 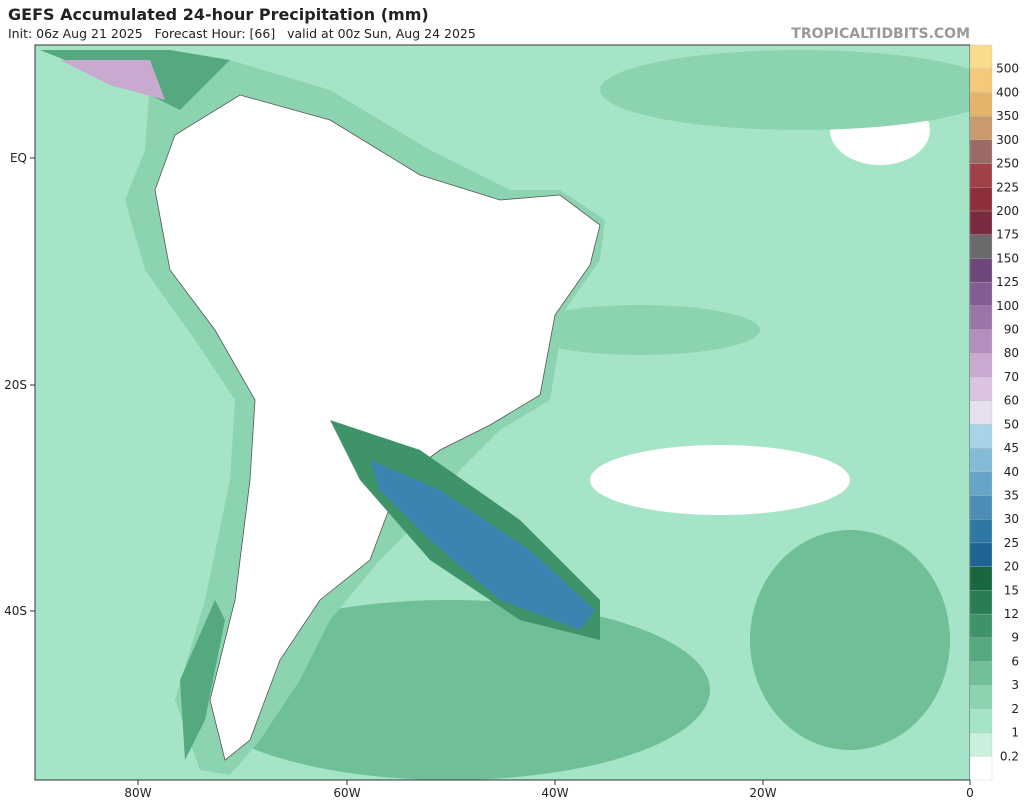 What do you see at coordinates (1011, 519) in the screenshot?
I see `colorbar-label: 30` at bounding box center [1011, 519].